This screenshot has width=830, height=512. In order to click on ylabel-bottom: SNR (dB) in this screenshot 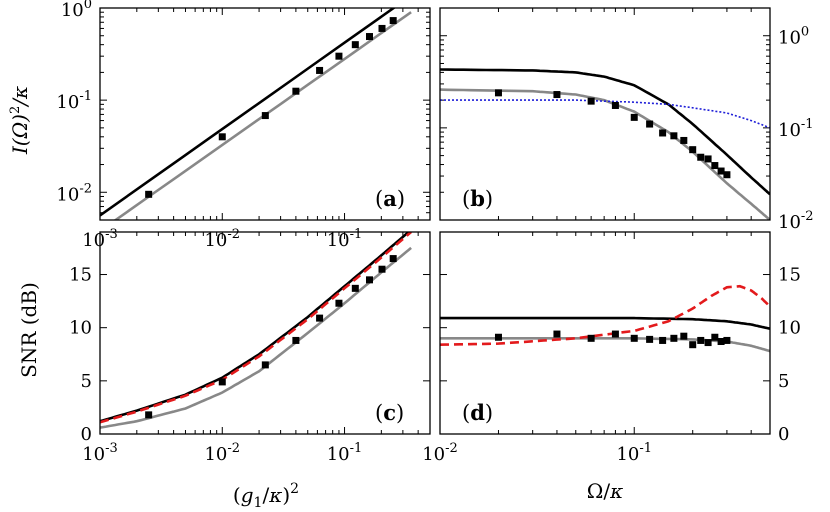, I will do `click(29, 330)`.